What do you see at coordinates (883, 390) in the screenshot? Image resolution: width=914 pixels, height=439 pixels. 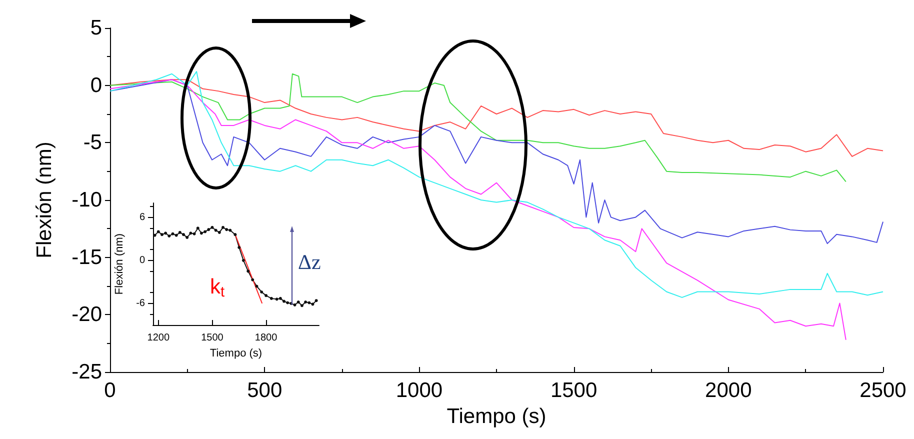 I see `x-tick-label: 2500` at bounding box center [883, 390].